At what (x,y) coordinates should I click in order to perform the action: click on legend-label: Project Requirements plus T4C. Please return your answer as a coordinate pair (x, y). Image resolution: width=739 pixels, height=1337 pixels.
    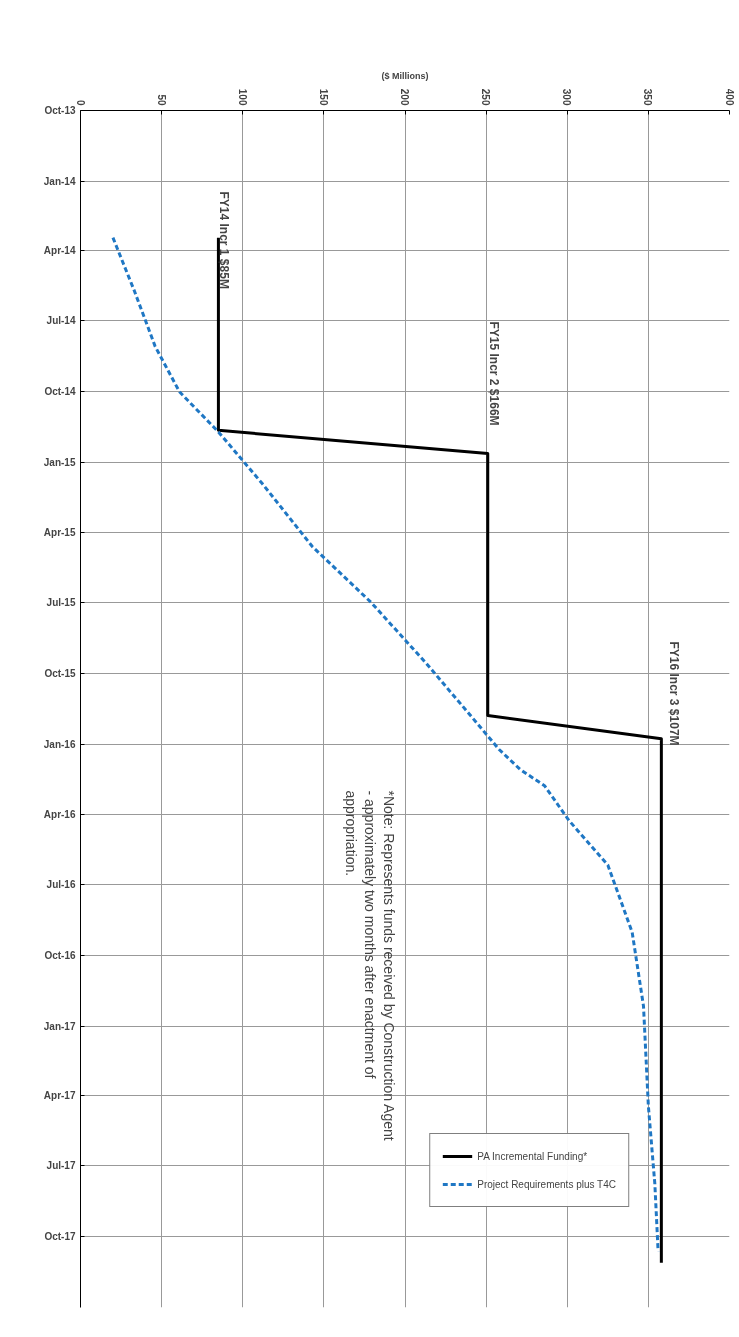
    Looking at the image, I should click on (546, 1184).